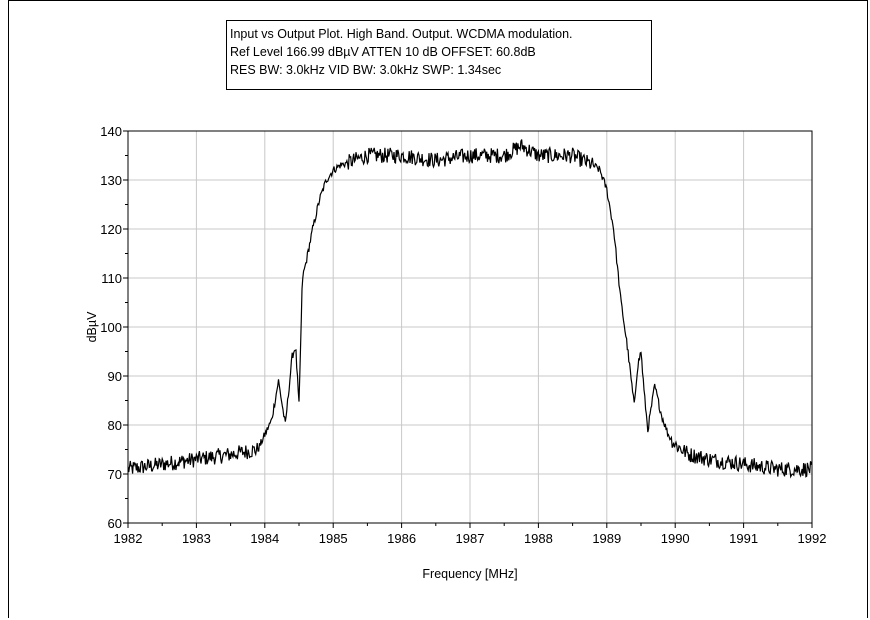  Describe the element at coordinates (743, 538) in the screenshot. I see `x-tick-label: 1991` at that location.